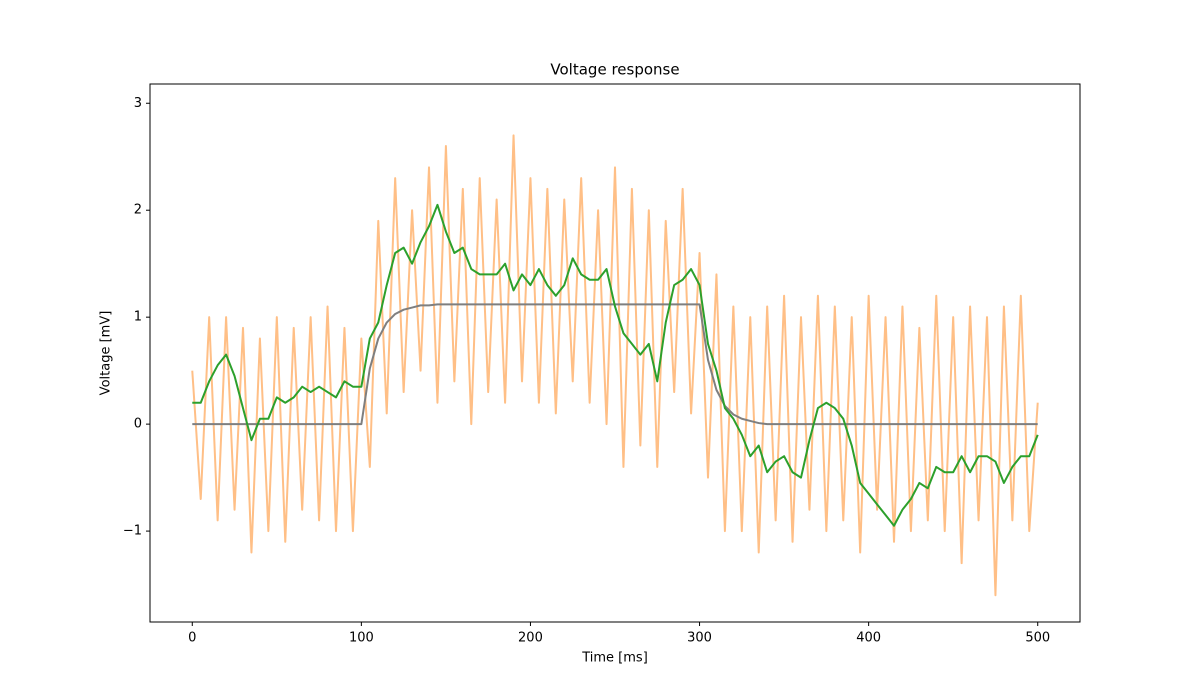  I want to click on x-axis-label: Time [ms], so click(614, 658).